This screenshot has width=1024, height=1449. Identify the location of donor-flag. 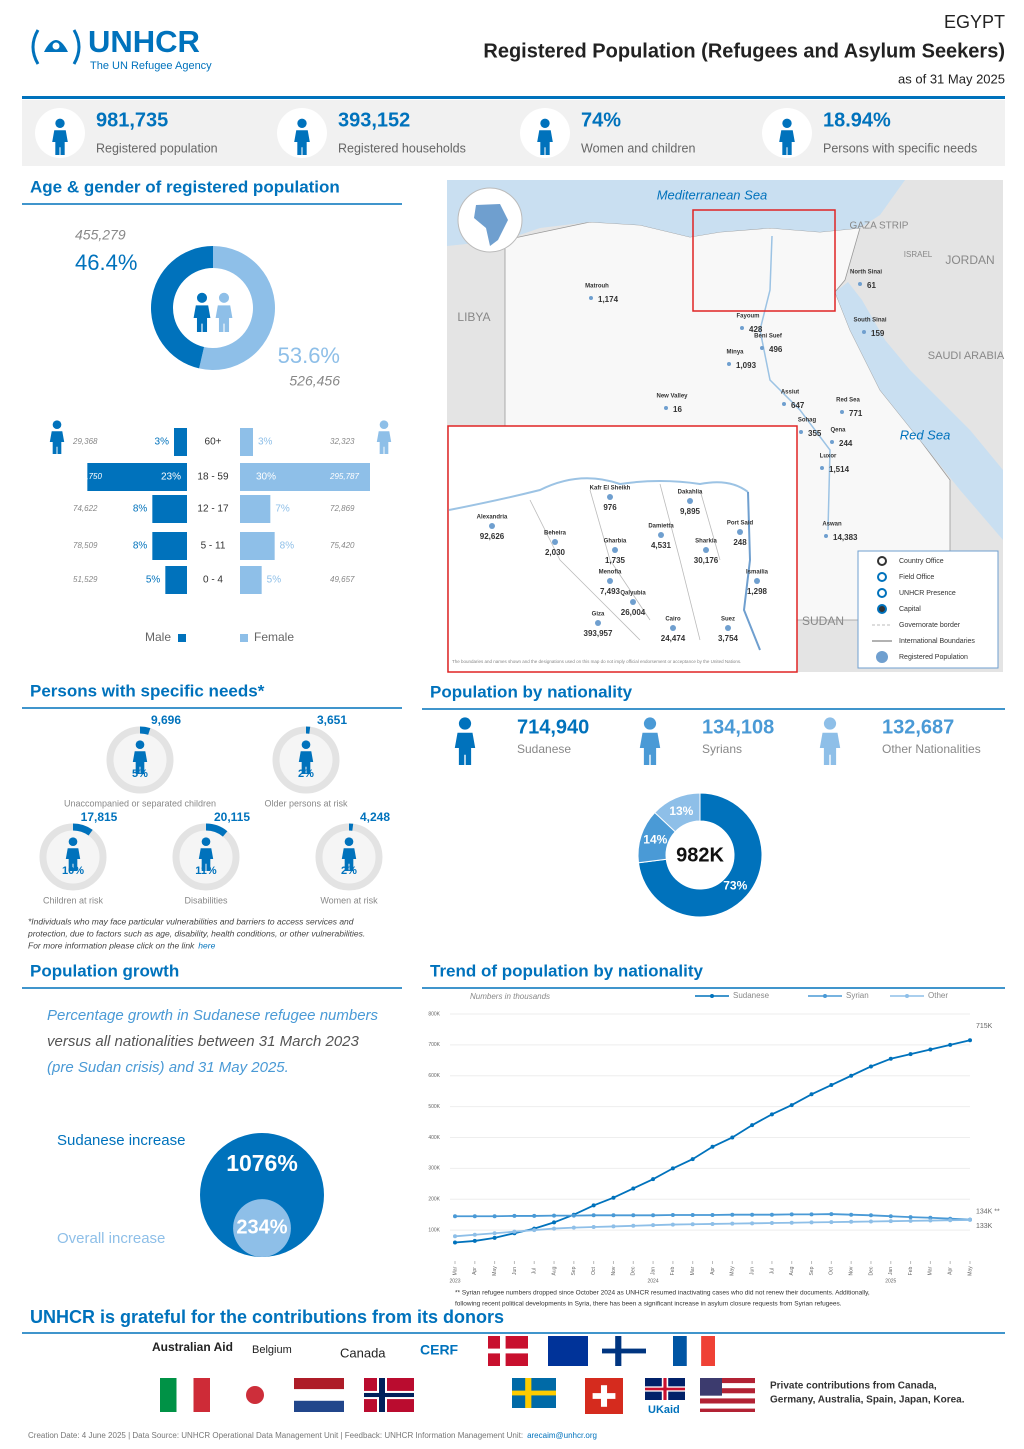
(604, 1396).